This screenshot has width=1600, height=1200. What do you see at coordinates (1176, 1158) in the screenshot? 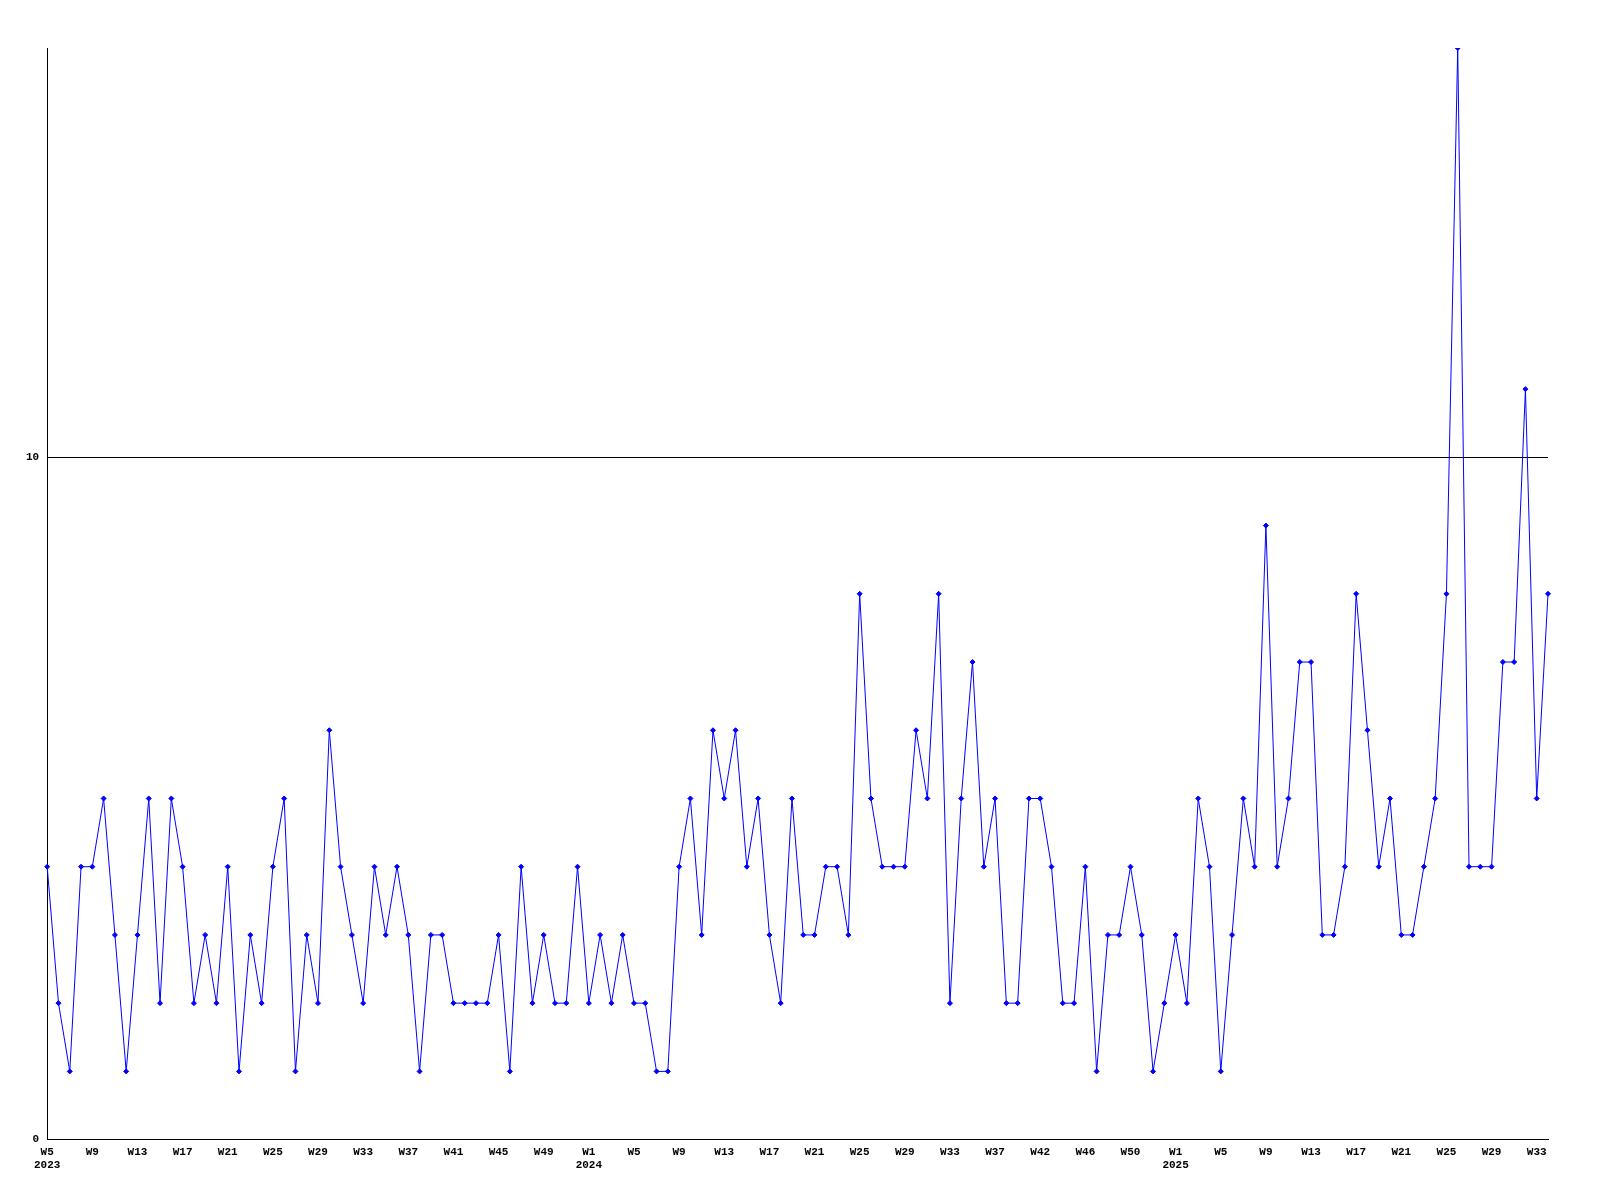
I see `x-tick-label: W1 2025` at bounding box center [1176, 1158].